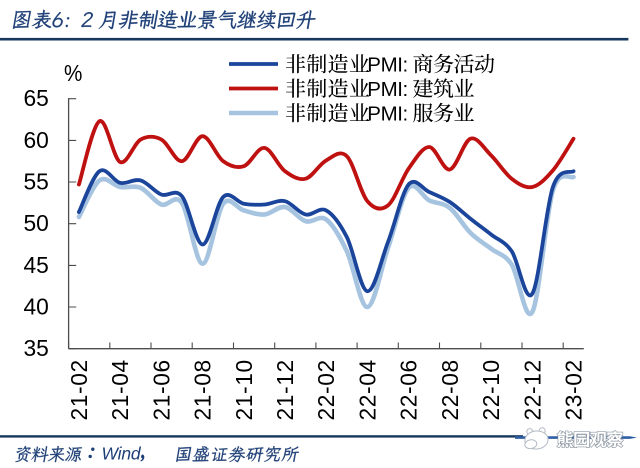  Describe the element at coordinates (35, 265) in the screenshot. I see `svg-text: 45` at that location.